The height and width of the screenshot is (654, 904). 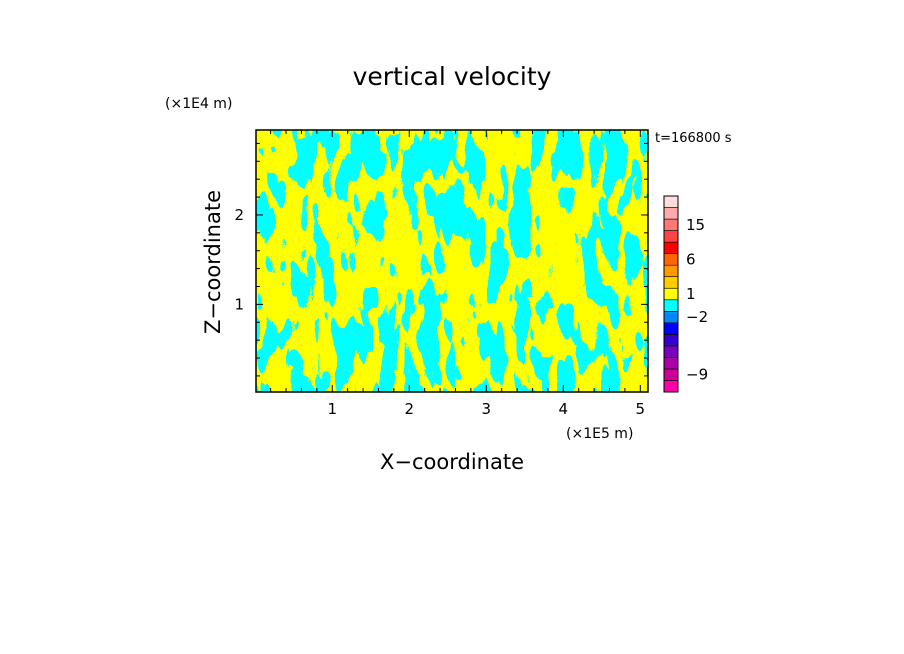 I want to click on y-unit-label: (×1E4 m), so click(x=198, y=104).